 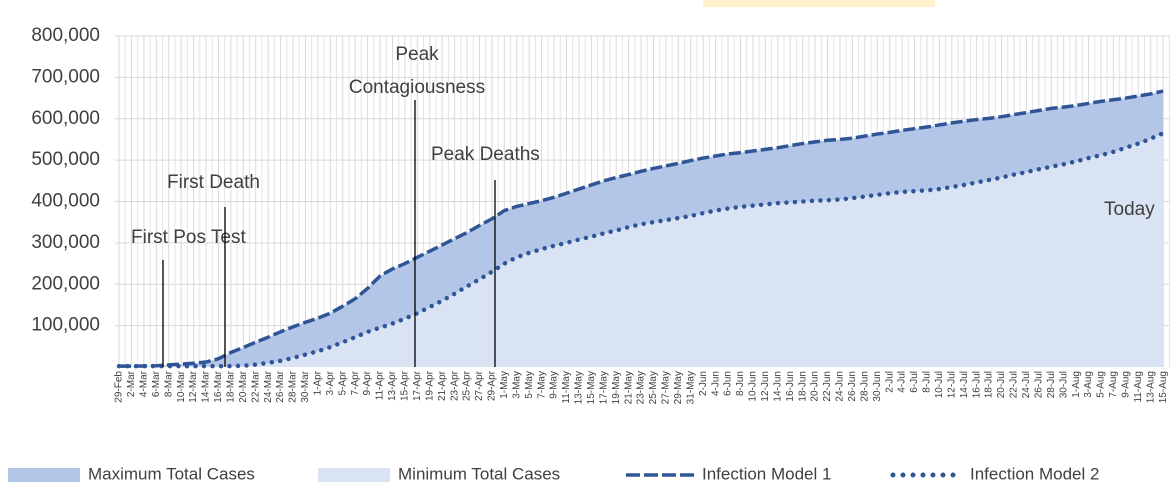 What do you see at coordinates (65, 242) in the screenshot?
I see `y-tick-label: 300,000` at bounding box center [65, 242].